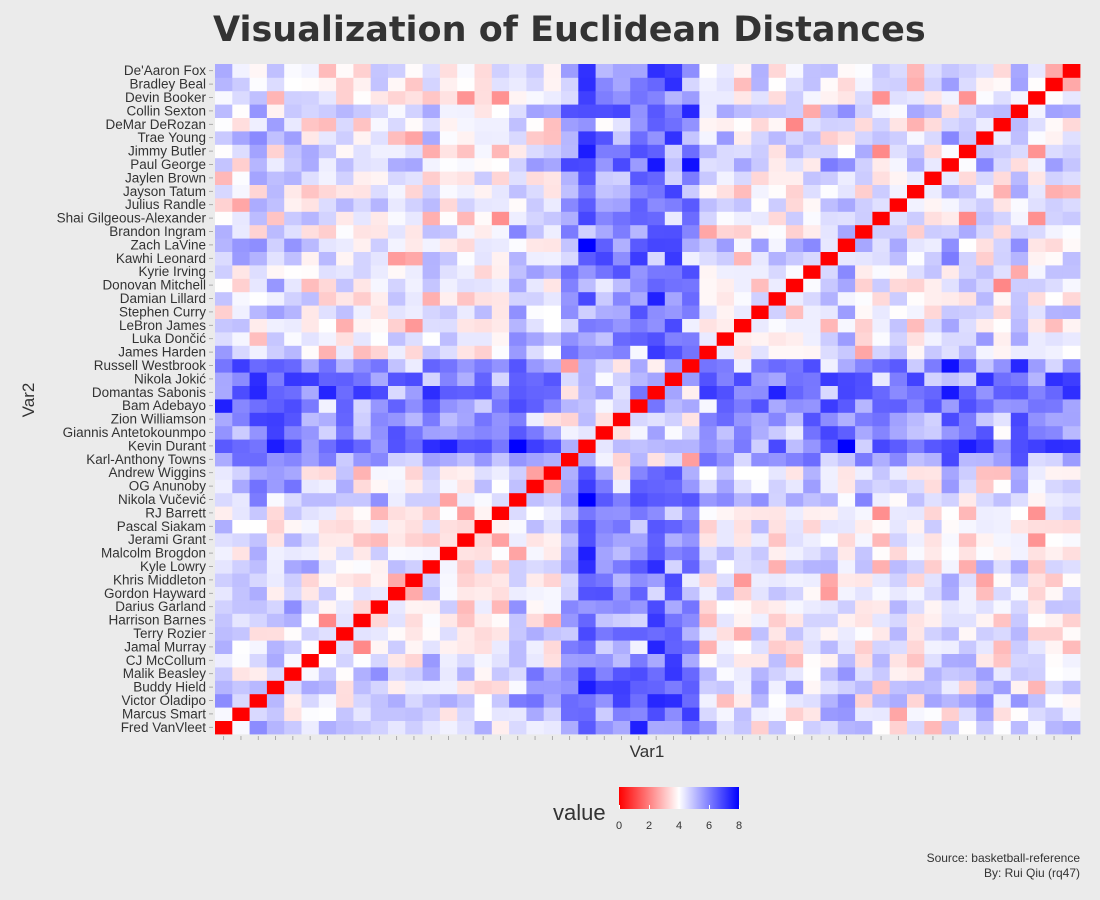 This screenshot has width=1100, height=900. What do you see at coordinates (166, 97) in the screenshot?
I see `y-tick-label: Devin Booker` at bounding box center [166, 97].